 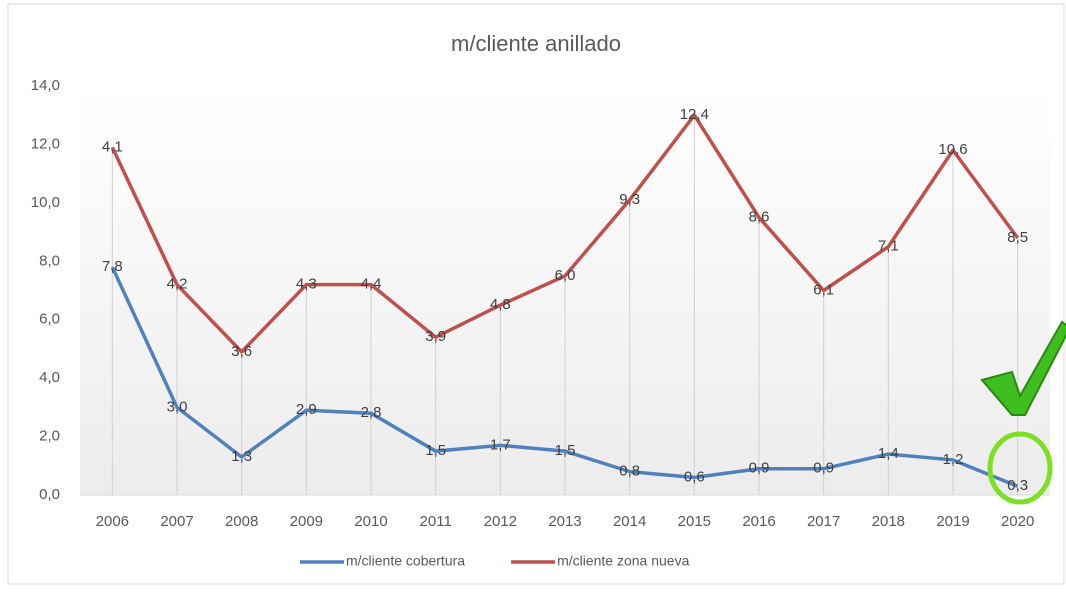 What do you see at coordinates (241, 351) in the screenshot?
I see `data-label: 3,6` at bounding box center [241, 351].